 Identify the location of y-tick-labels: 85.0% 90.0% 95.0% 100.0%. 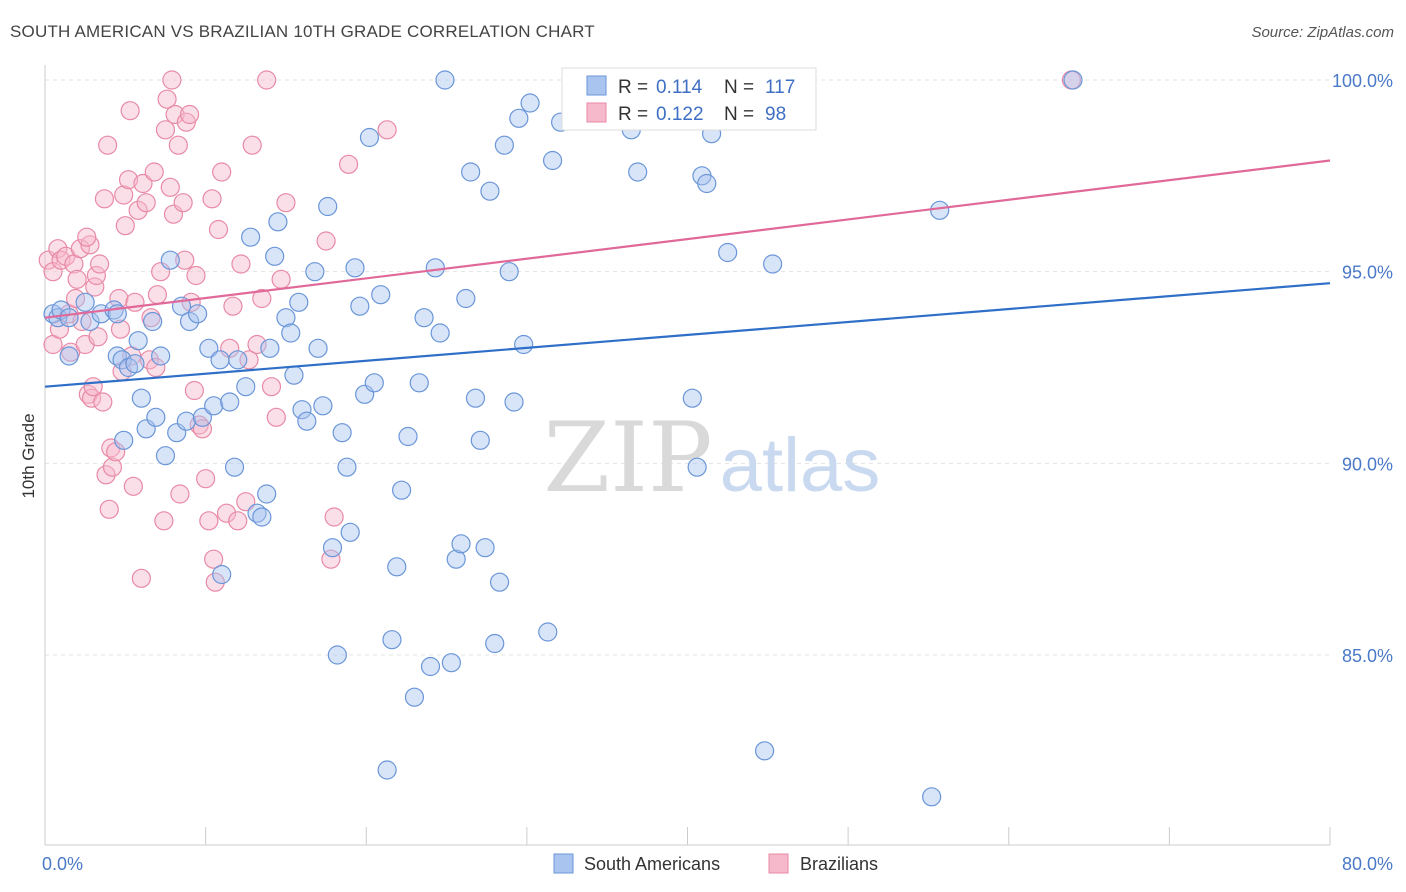
(1362, 368).